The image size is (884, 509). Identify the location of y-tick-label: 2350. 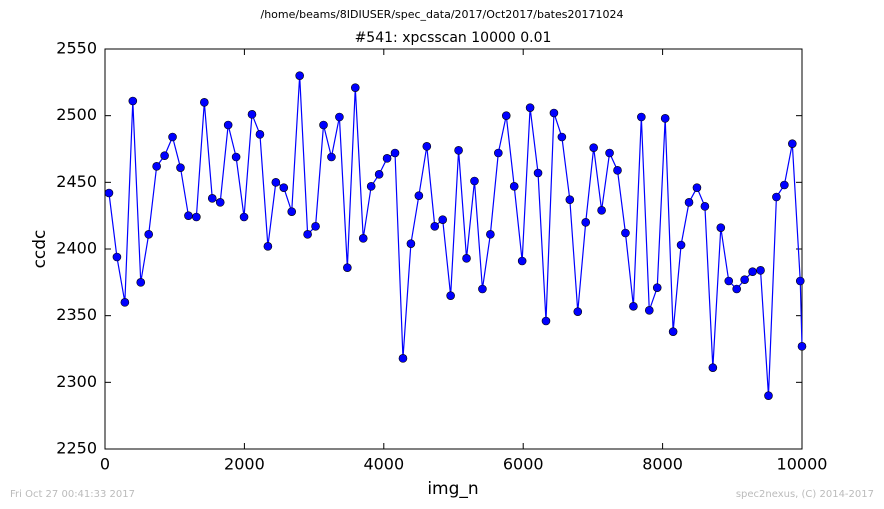
(76, 314).